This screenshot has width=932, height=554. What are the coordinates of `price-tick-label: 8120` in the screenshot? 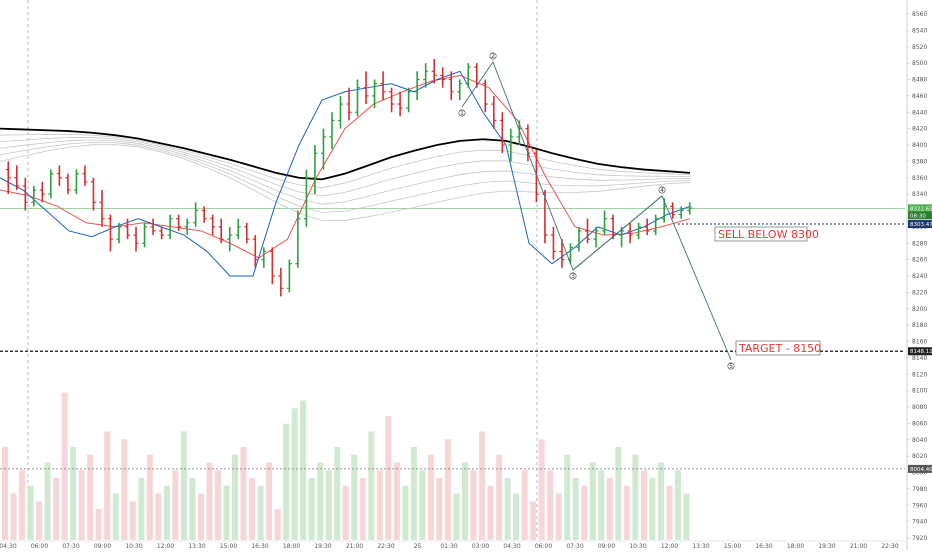 It's located at (919, 374).